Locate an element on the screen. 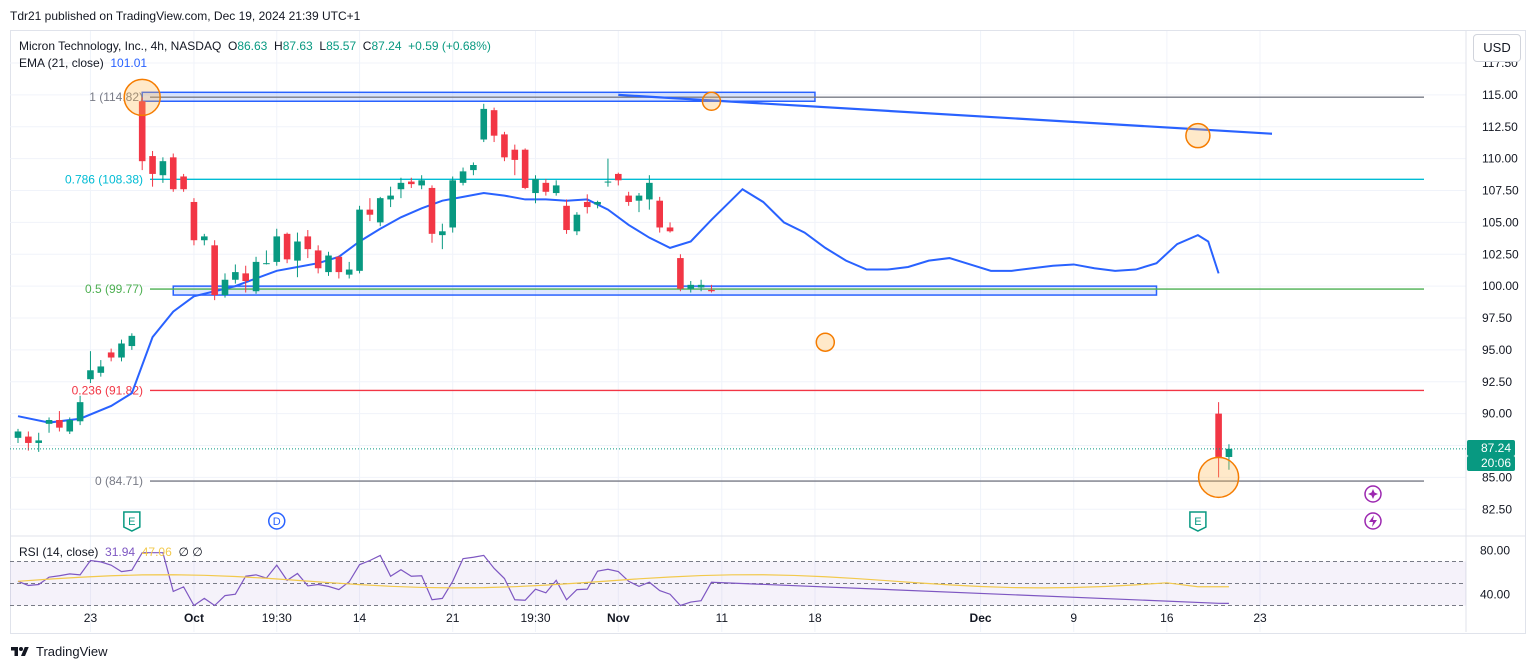 The height and width of the screenshot is (671, 1536). time-axis: 23 Oct 19:30 14 21 19:30 Nov 11 18 Dec 9 16 23 is located at coordinates (675, 618).